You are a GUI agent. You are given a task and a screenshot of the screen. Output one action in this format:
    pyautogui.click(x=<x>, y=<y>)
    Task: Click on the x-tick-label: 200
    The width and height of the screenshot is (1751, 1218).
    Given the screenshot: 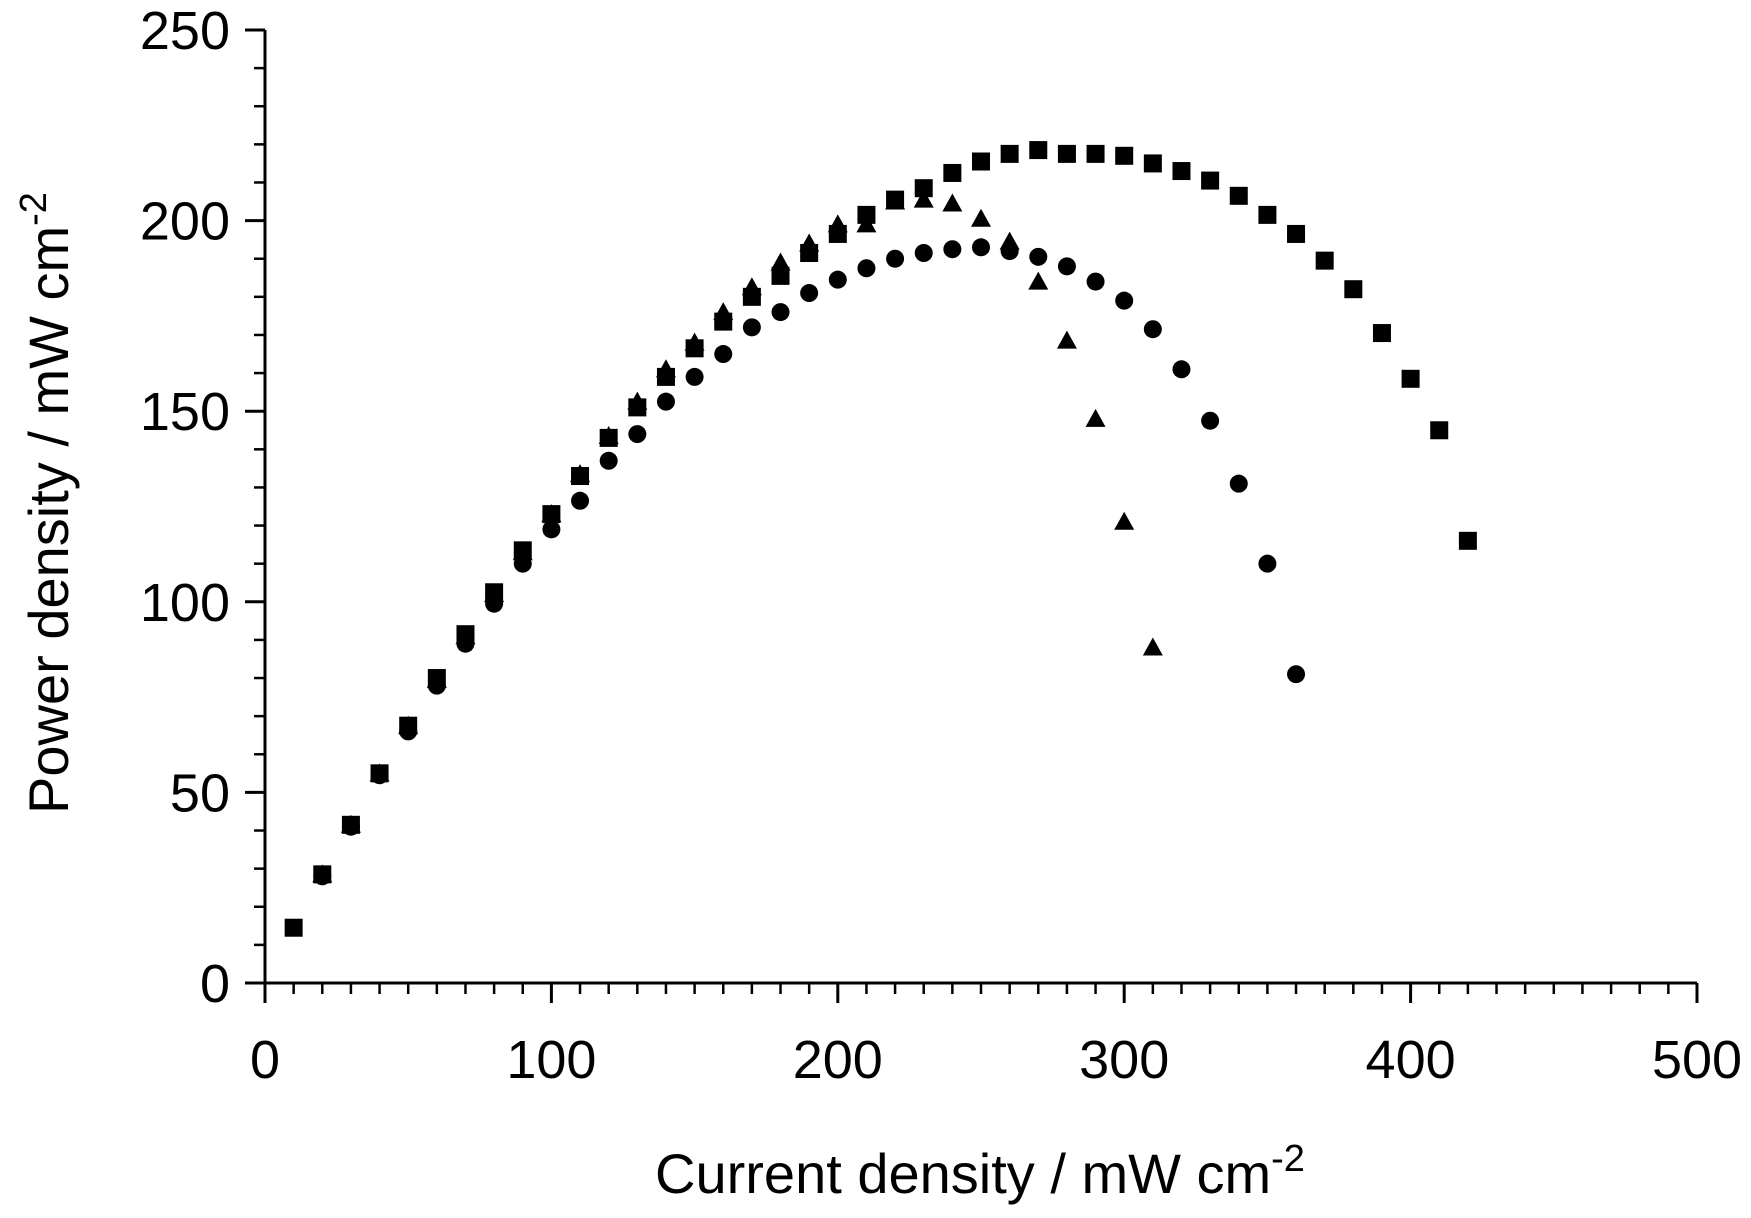 What is the action you would take?
    pyautogui.click(x=838, y=1060)
    